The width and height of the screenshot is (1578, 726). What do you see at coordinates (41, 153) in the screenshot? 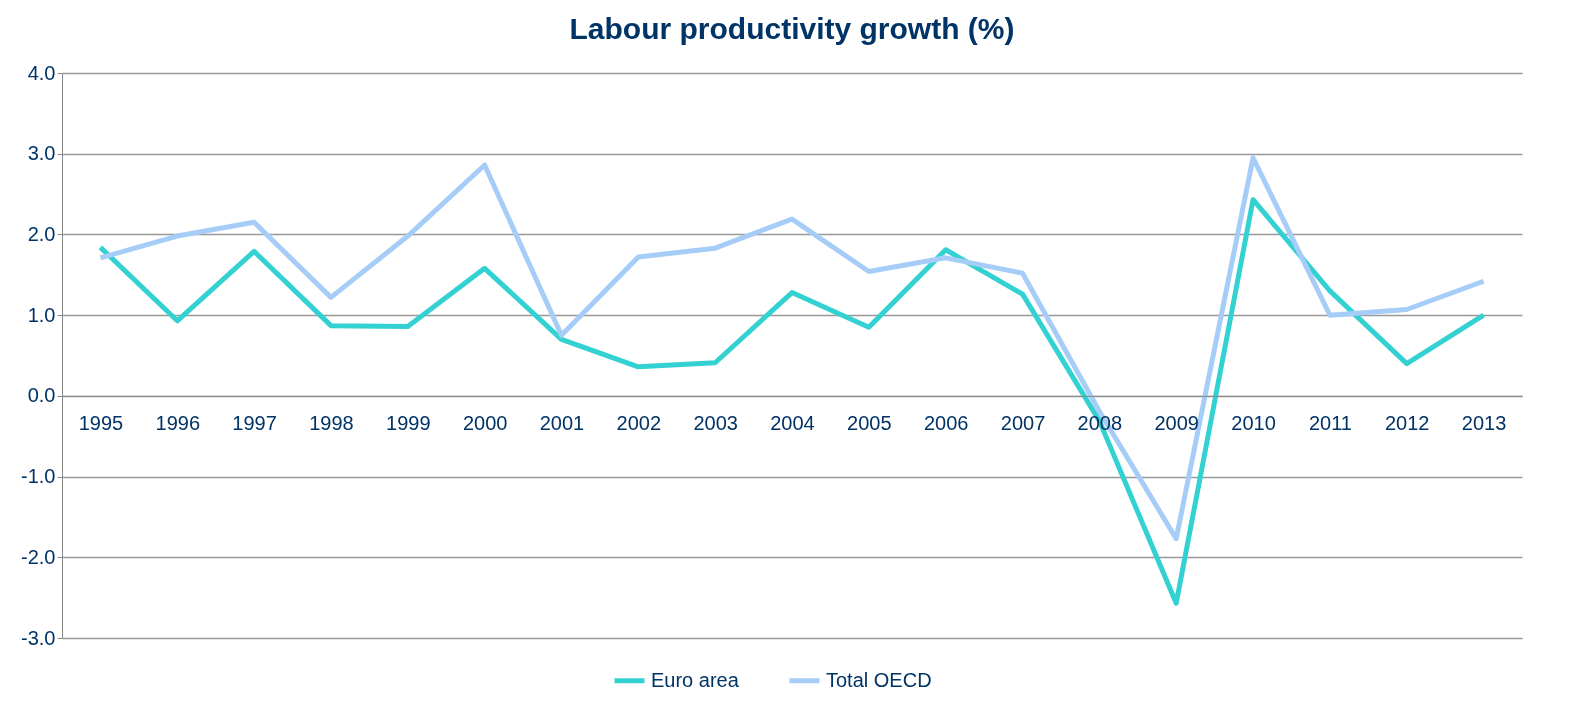
I see `y-tick-label: 3.0` at bounding box center [41, 153].